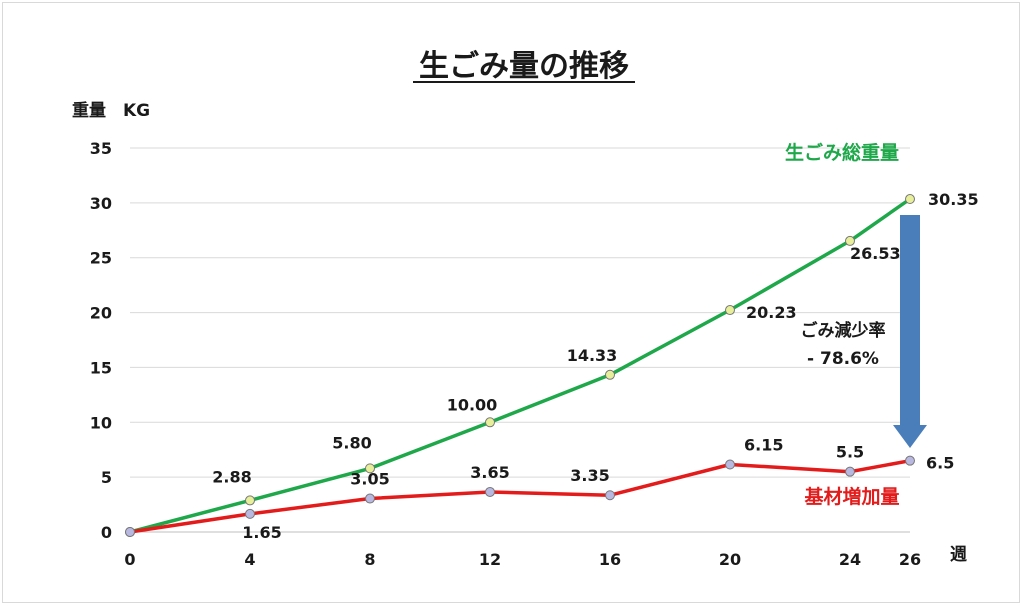  What do you see at coordinates (953, 199) in the screenshot?
I see `data-label-s0-7: 30.35` at bounding box center [953, 199].